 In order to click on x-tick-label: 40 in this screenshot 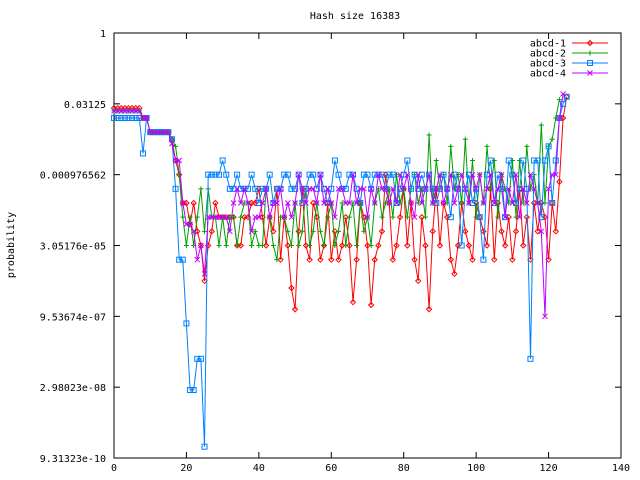, I will do `click(259, 468)`.